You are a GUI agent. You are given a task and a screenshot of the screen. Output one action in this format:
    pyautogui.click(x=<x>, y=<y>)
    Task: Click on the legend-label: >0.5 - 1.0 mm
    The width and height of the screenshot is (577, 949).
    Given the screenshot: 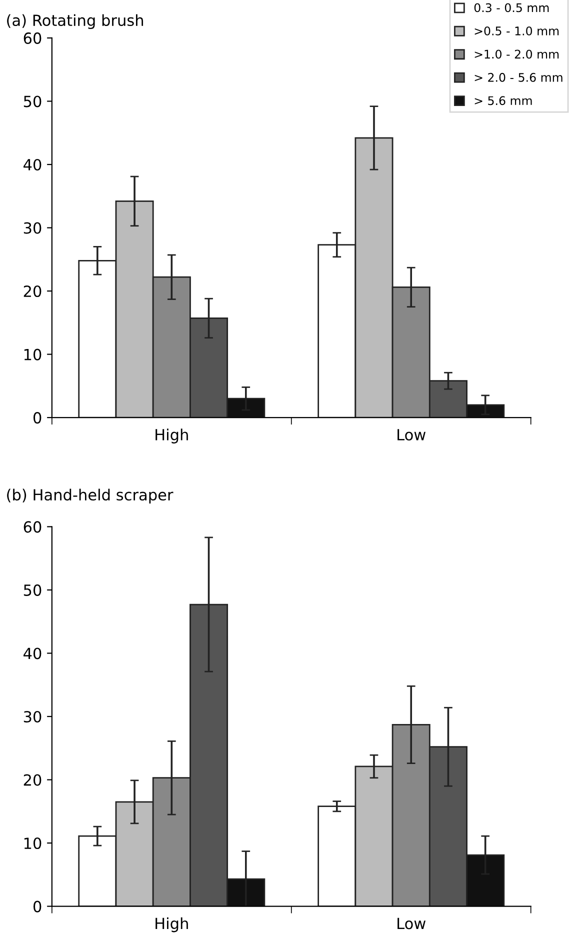 What is the action you would take?
    pyautogui.click(x=516, y=31)
    